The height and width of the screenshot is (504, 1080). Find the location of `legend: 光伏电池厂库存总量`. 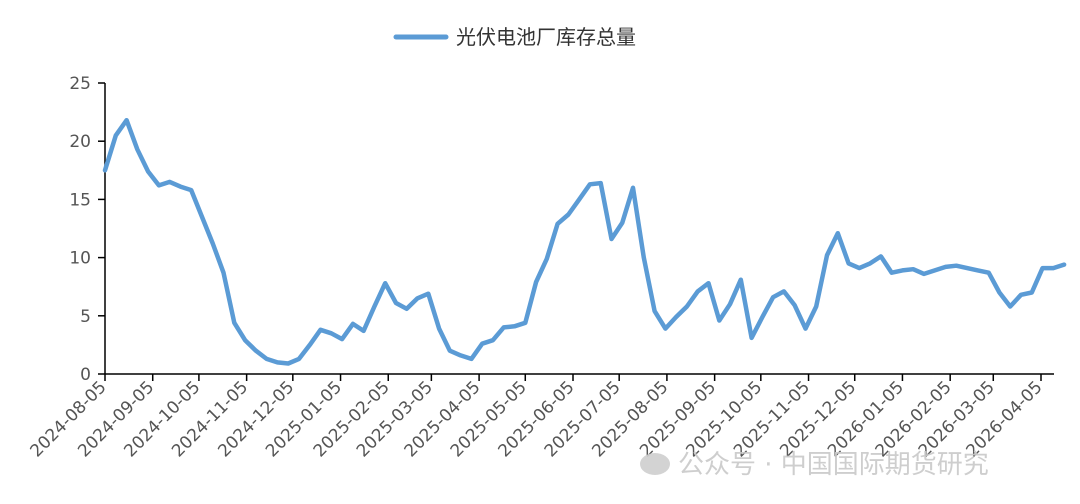

legend: 光伏电池厂库存总量 is located at coordinates (514, 37).